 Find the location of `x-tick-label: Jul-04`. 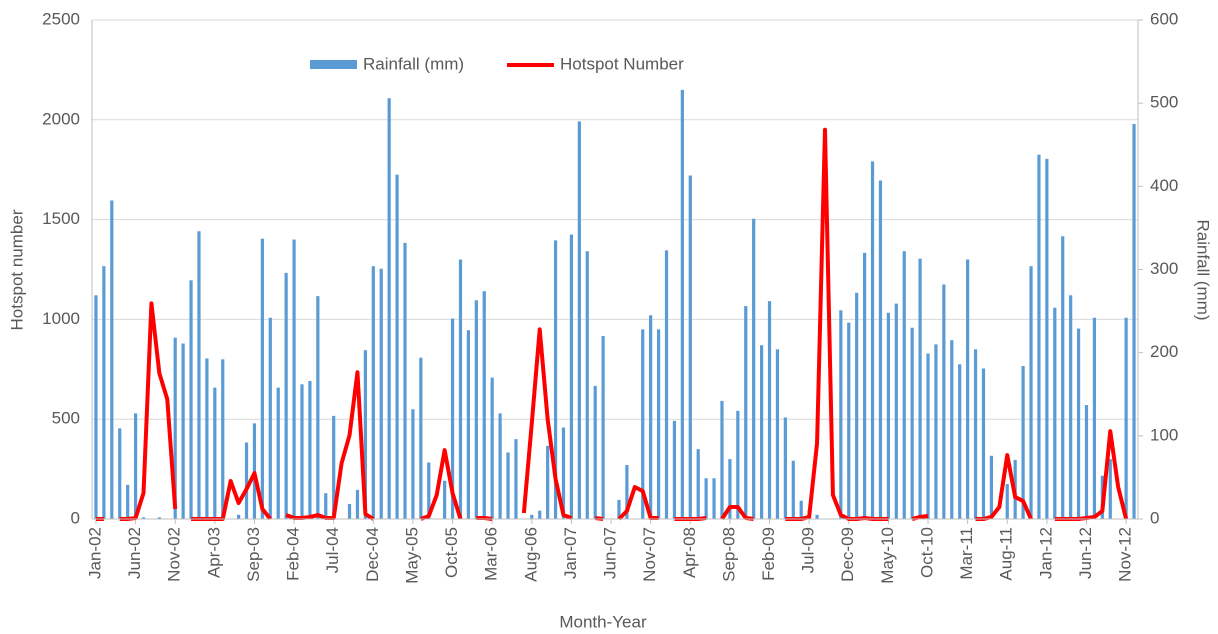

x-tick-label: Jul-04 is located at coordinates (332, 550).